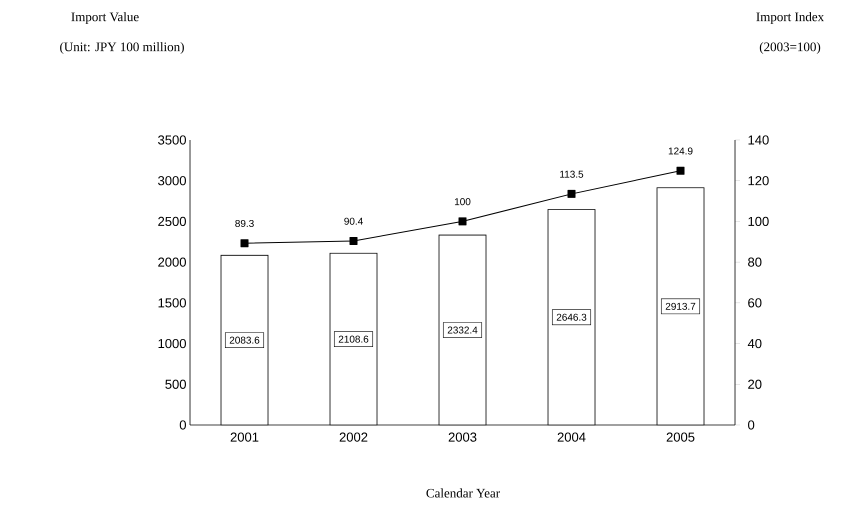 The height and width of the screenshot is (517, 847). I want to click on data-label: 2913.7, so click(681, 306).